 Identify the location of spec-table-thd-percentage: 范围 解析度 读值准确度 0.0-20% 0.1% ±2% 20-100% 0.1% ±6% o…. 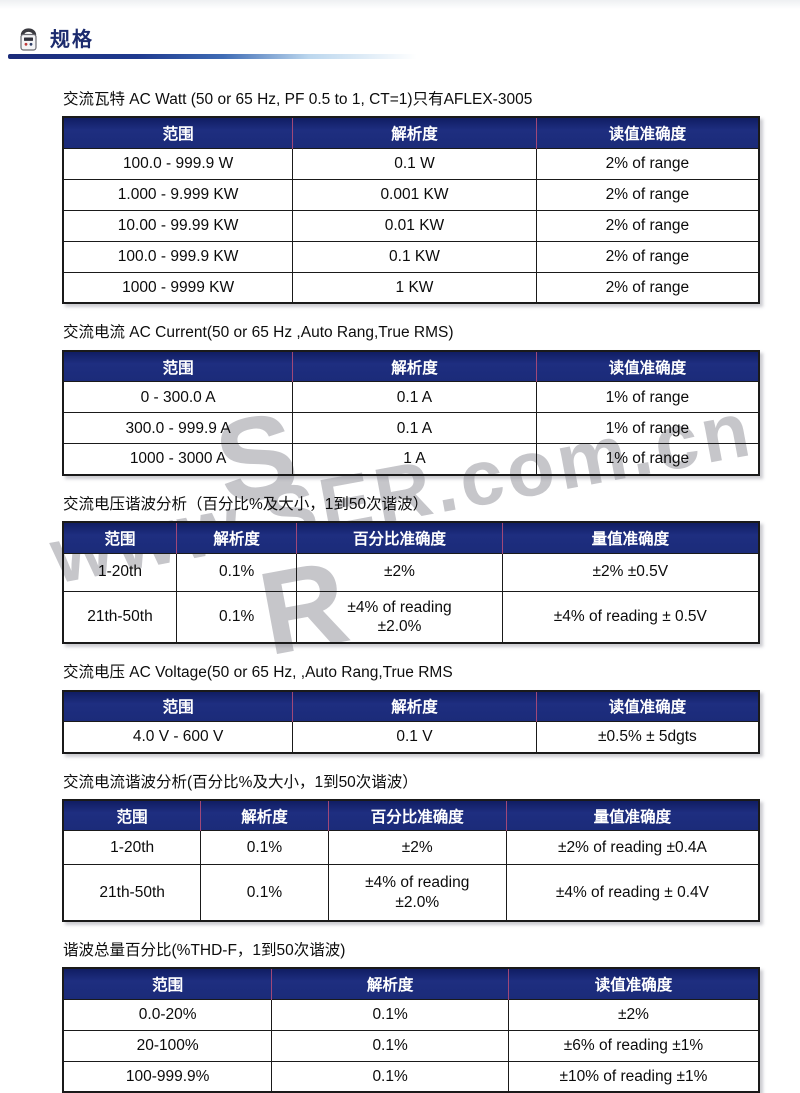
(411, 1030).